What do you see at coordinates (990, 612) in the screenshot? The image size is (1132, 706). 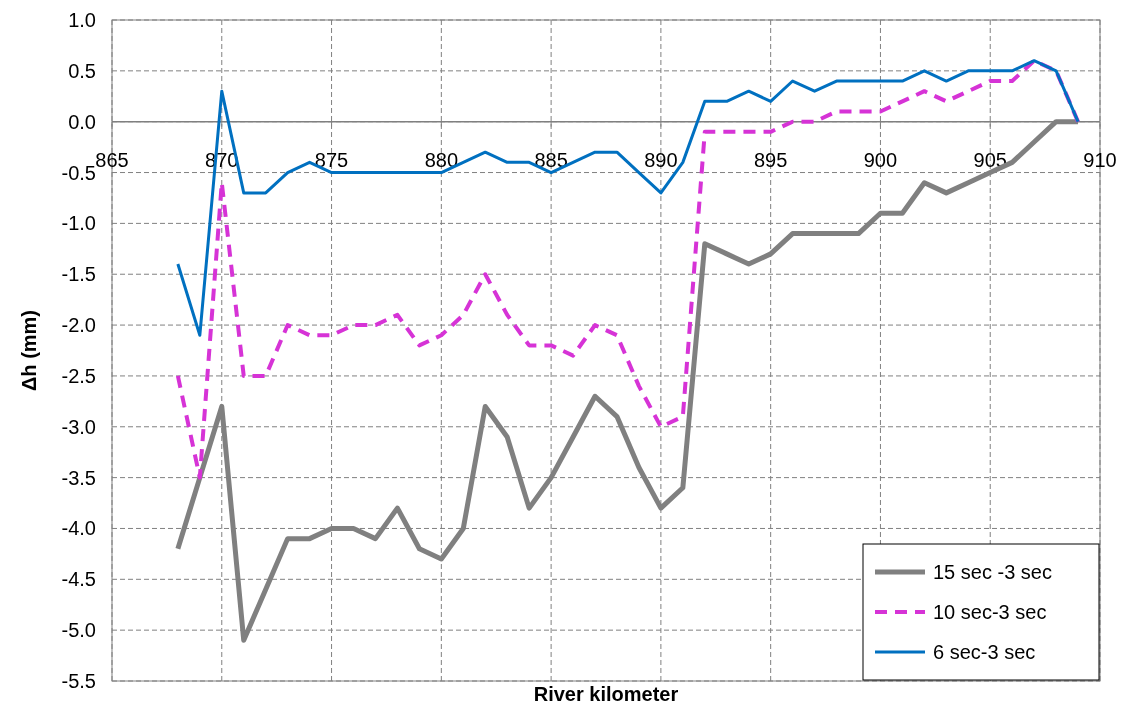 I see `legend-label: 10 sec-3 sec` at bounding box center [990, 612].